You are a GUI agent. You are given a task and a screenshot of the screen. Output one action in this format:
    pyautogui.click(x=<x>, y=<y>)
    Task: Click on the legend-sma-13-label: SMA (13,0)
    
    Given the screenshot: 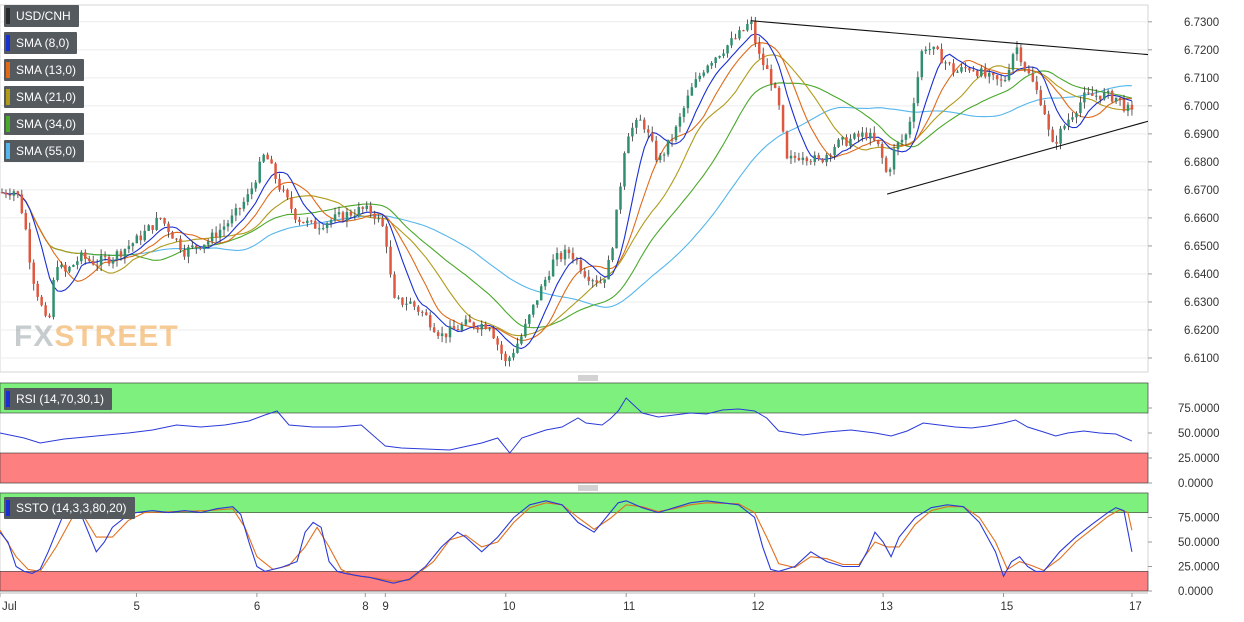 What is the action you would take?
    pyautogui.click(x=46, y=70)
    